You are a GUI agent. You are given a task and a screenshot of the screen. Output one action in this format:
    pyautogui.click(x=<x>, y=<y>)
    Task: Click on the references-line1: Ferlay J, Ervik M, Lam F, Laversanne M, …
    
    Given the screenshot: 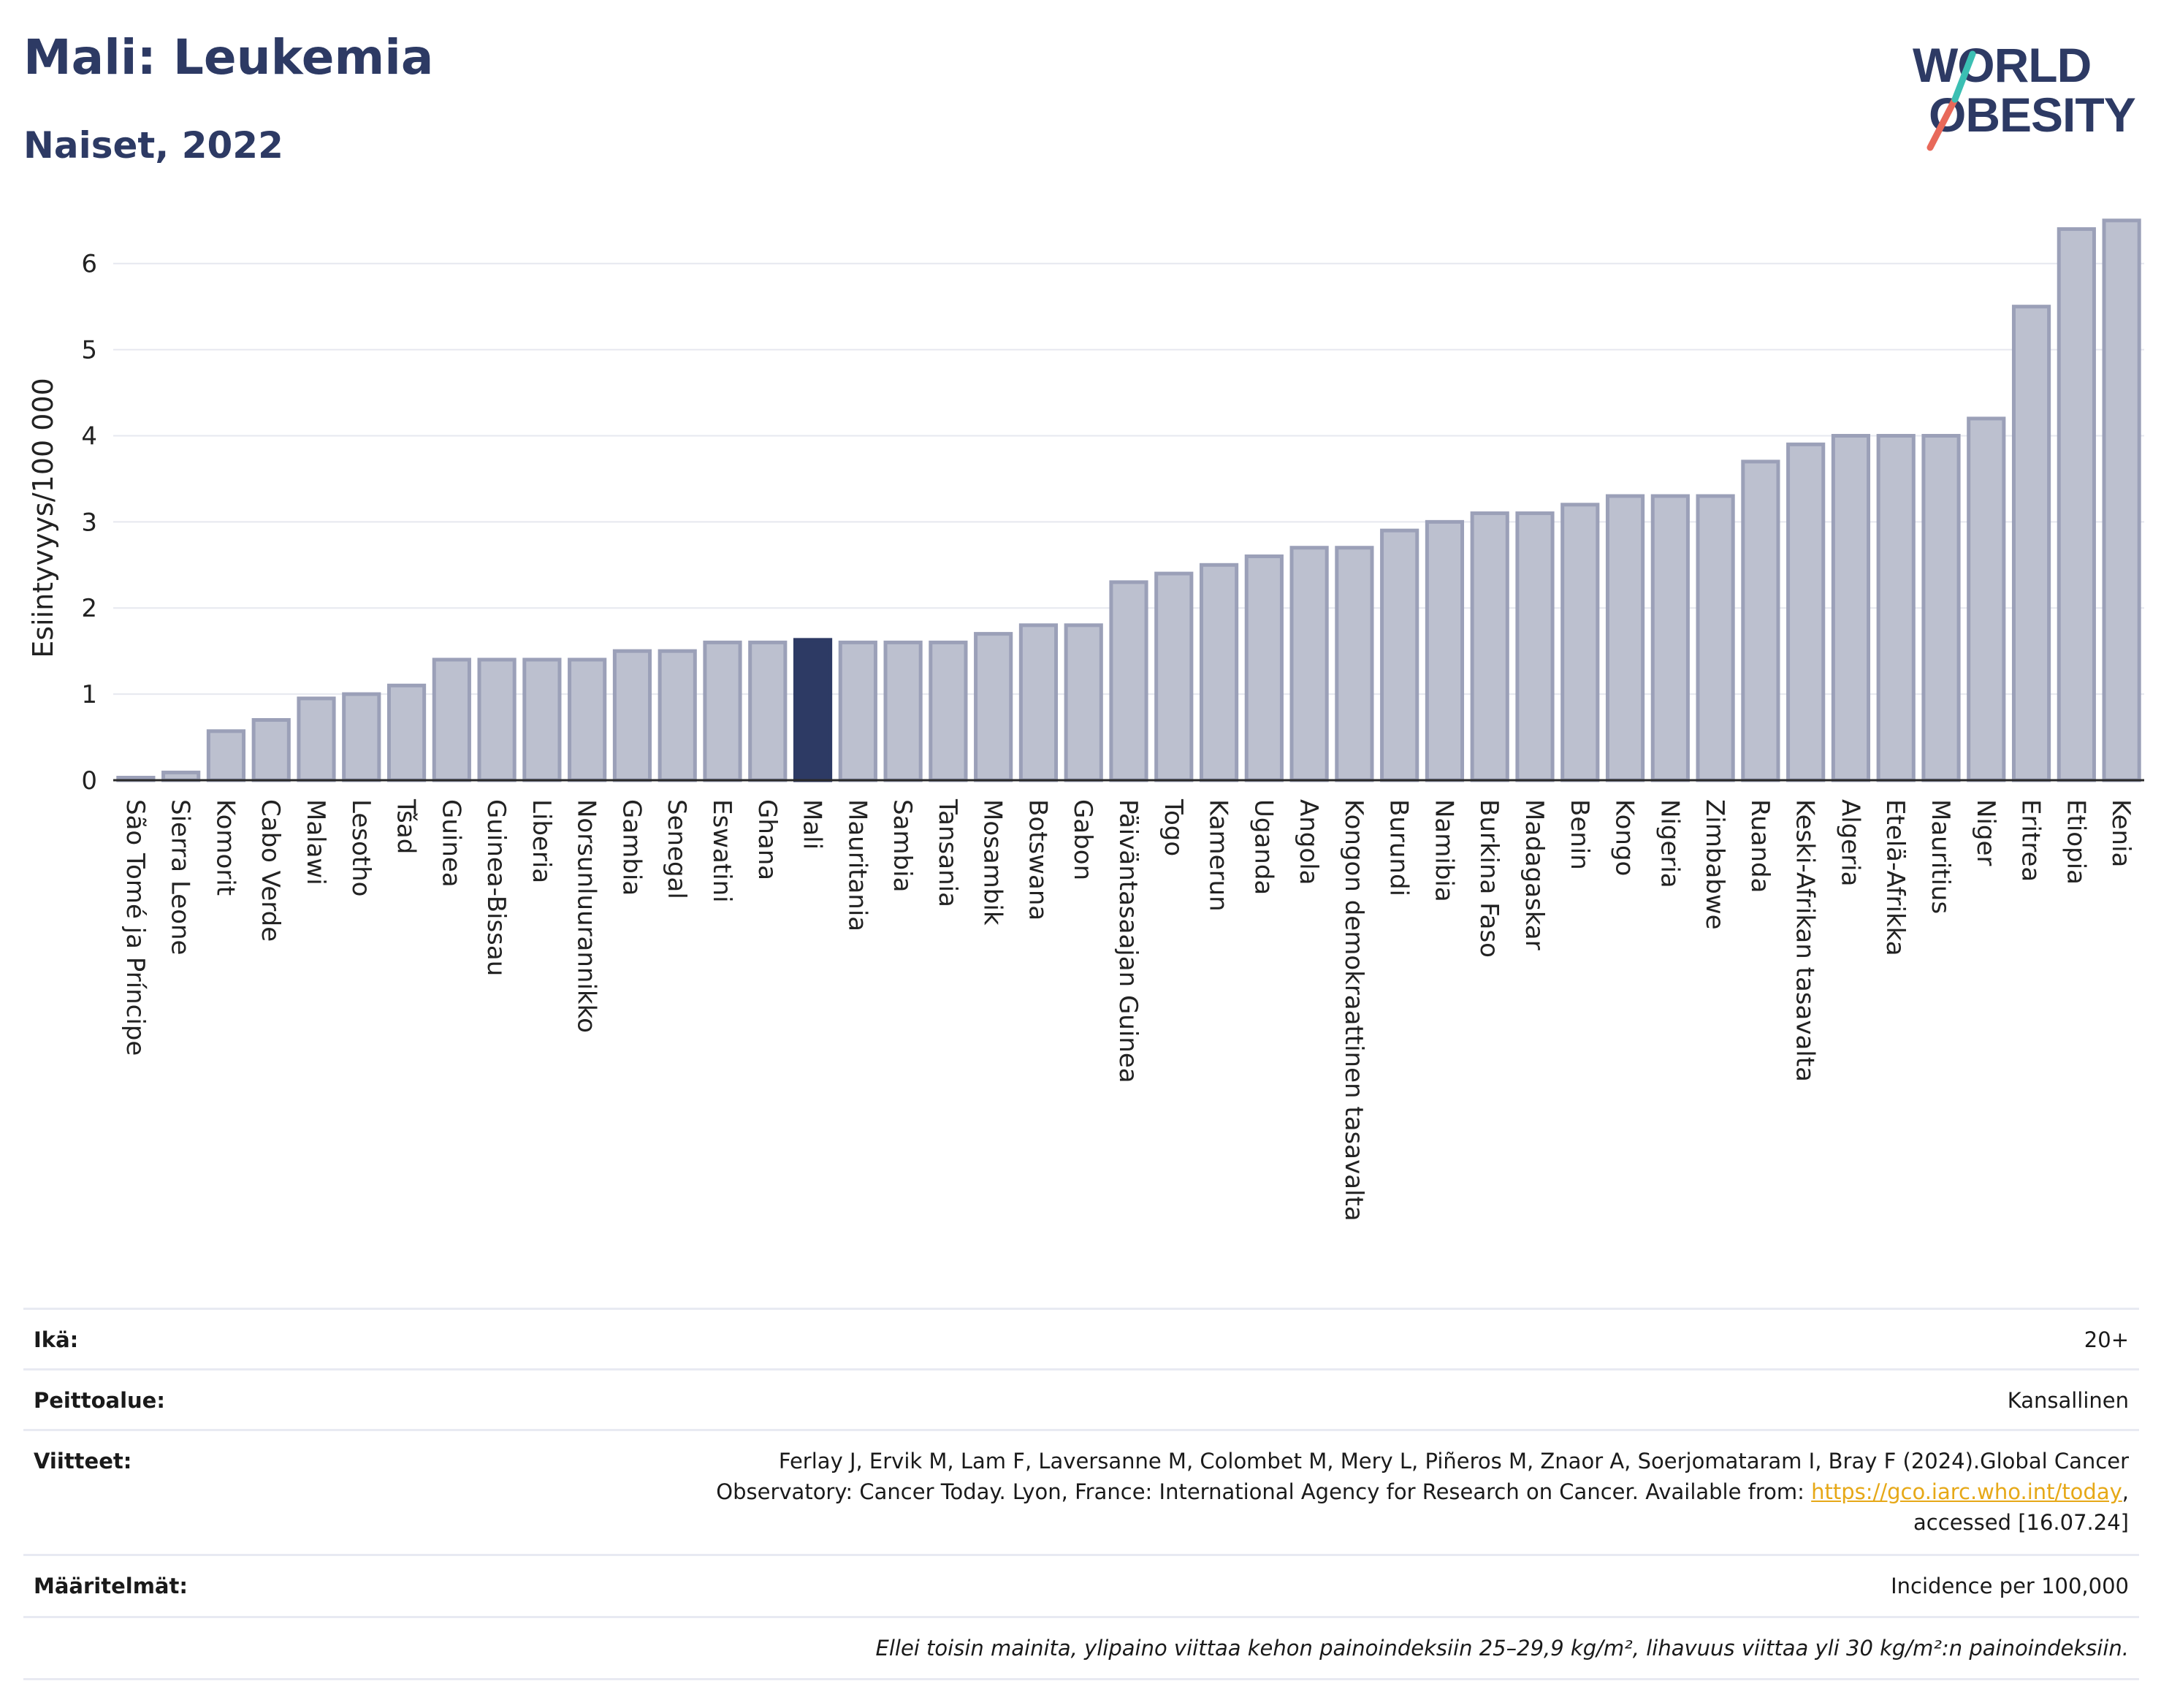 What is the action you would take?
    pyautogui.click(x=1453, y=1461)
    